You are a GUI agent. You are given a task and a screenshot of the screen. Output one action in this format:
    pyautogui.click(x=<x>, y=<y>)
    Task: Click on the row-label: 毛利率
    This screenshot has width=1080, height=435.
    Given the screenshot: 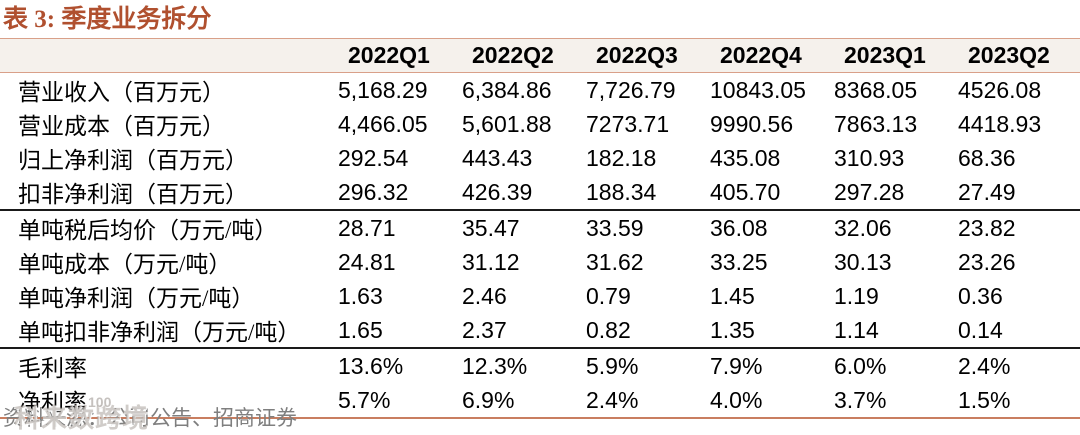 What is the action you would take?
    pyautogui.click(x=168, y=365)
    